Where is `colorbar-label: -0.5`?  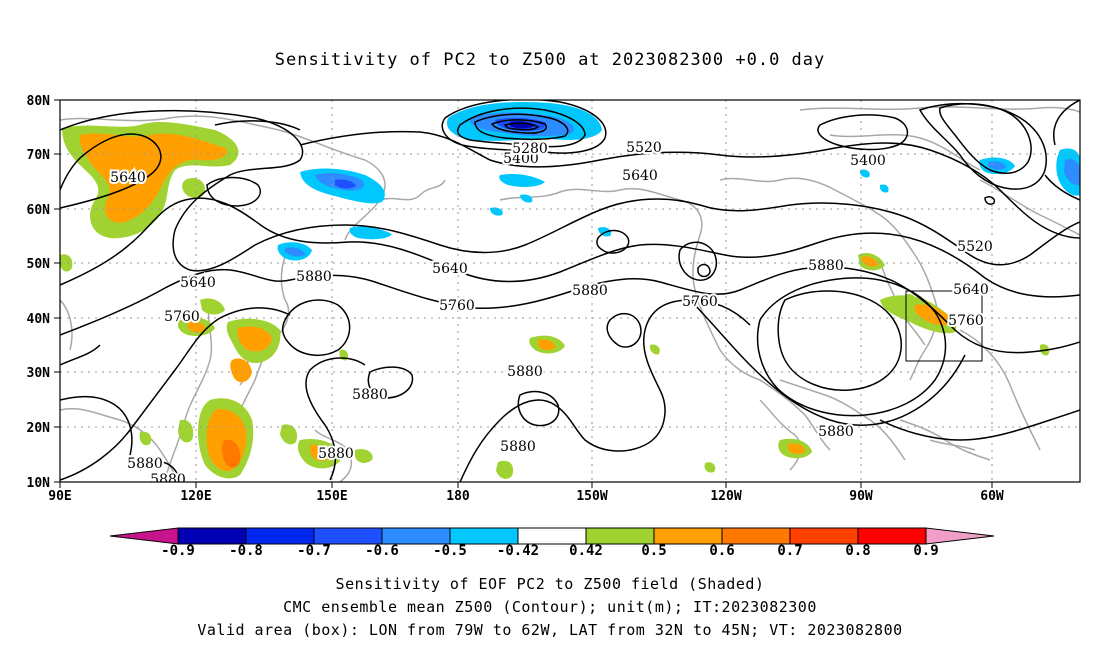 colorbar-label: -0.5 is located at coordinates (450, 551).